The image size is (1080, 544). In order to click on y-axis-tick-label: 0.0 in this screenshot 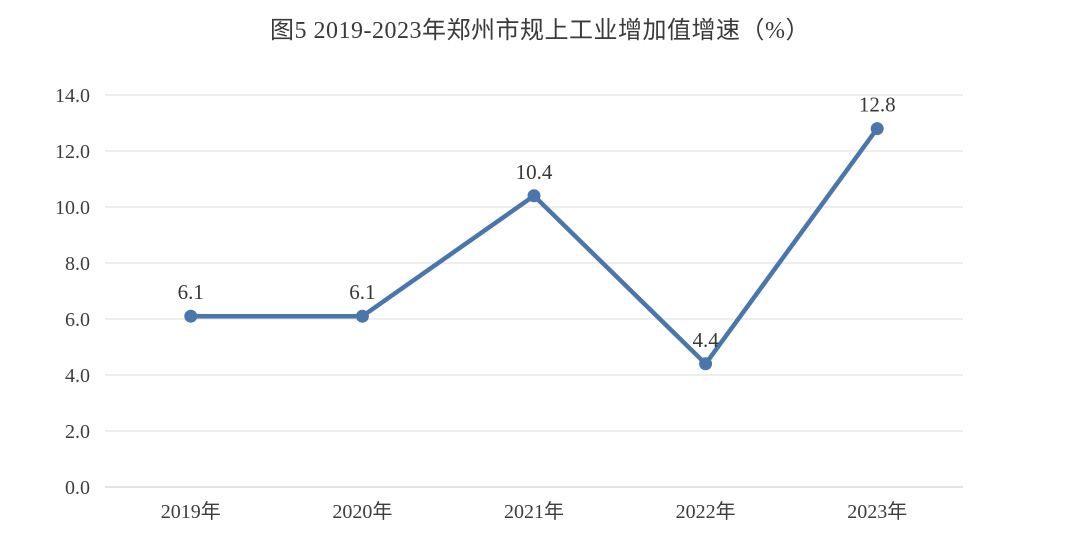, I will do `click(77, 488)`.